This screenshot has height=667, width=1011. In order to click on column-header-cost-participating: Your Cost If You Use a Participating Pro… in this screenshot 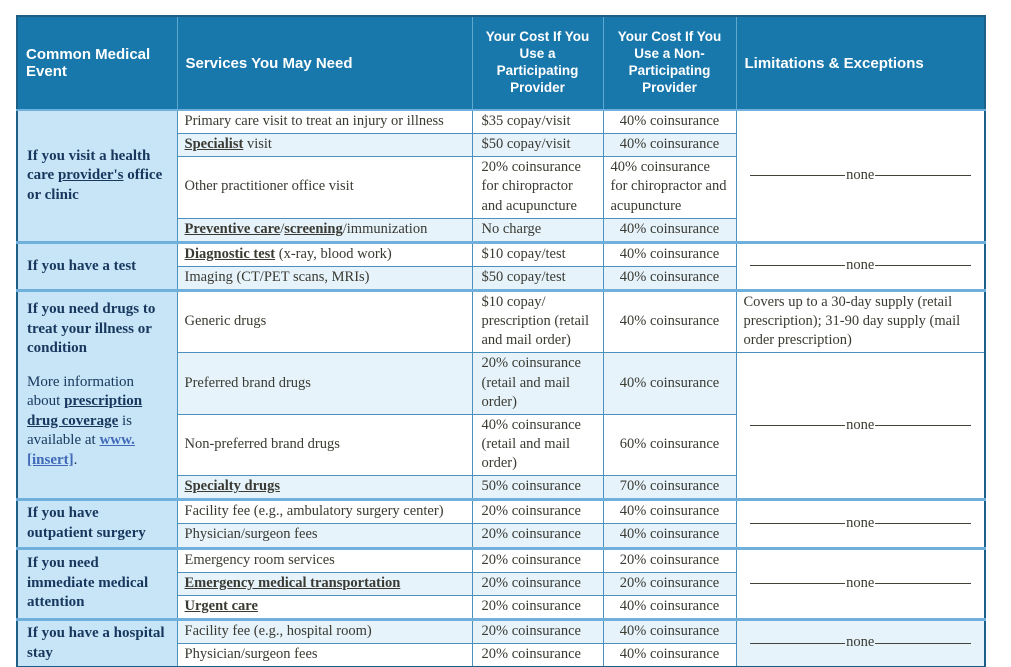, I will do `click(537, 63)`.